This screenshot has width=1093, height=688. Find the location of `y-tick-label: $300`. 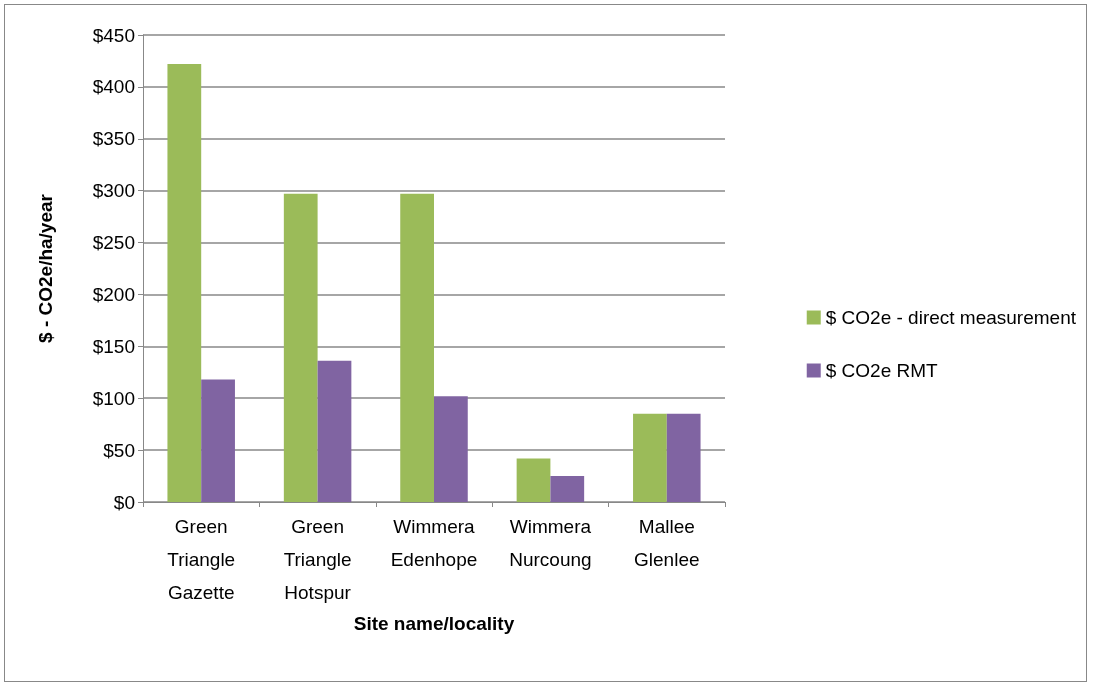

y-tick-label: $300 is located at coordinates (113, 191).